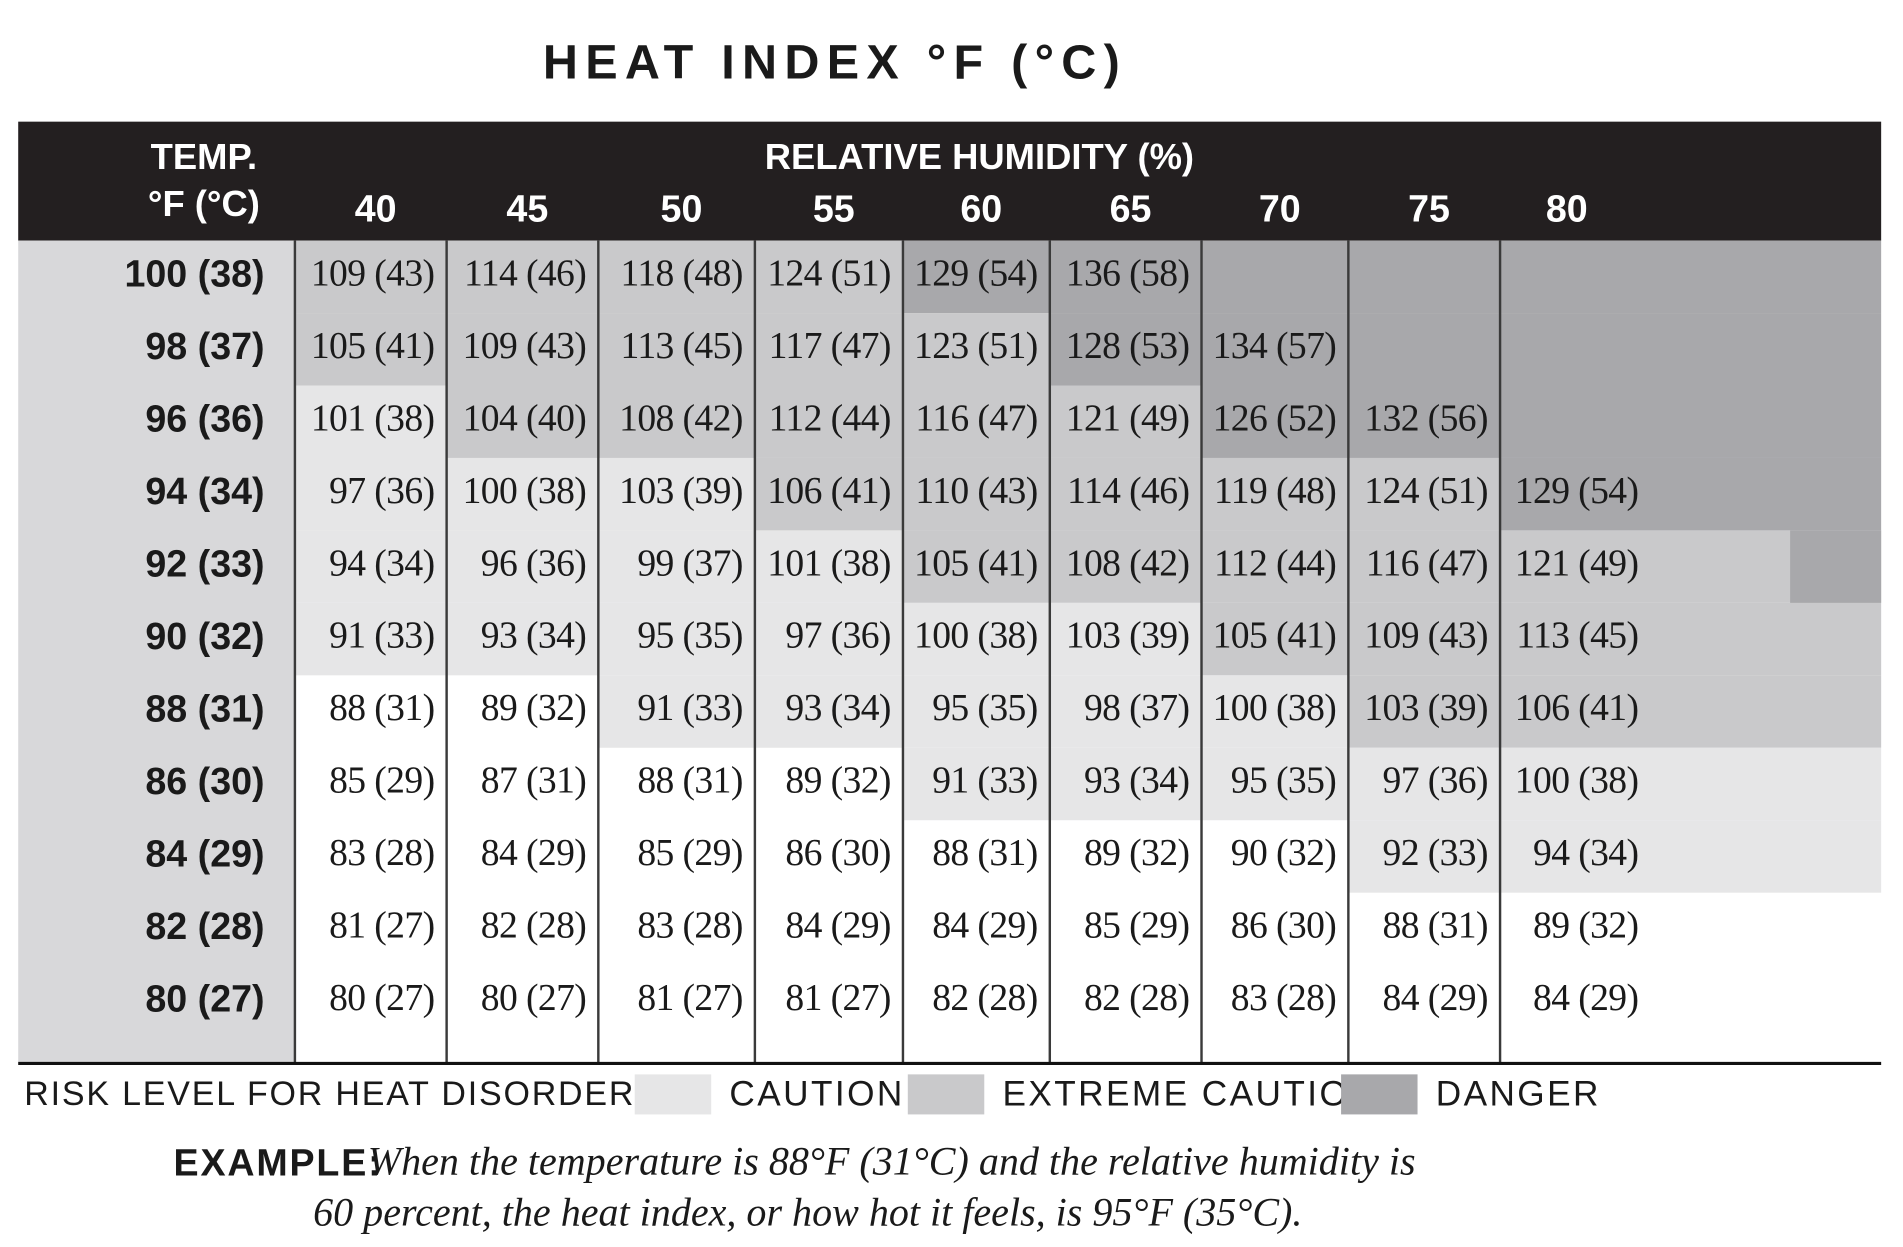 The image size is (1903, 1247). Describe the element at coordinates (204, 708) in the screenshot. I see `row-label: 88 (31)` at that location.